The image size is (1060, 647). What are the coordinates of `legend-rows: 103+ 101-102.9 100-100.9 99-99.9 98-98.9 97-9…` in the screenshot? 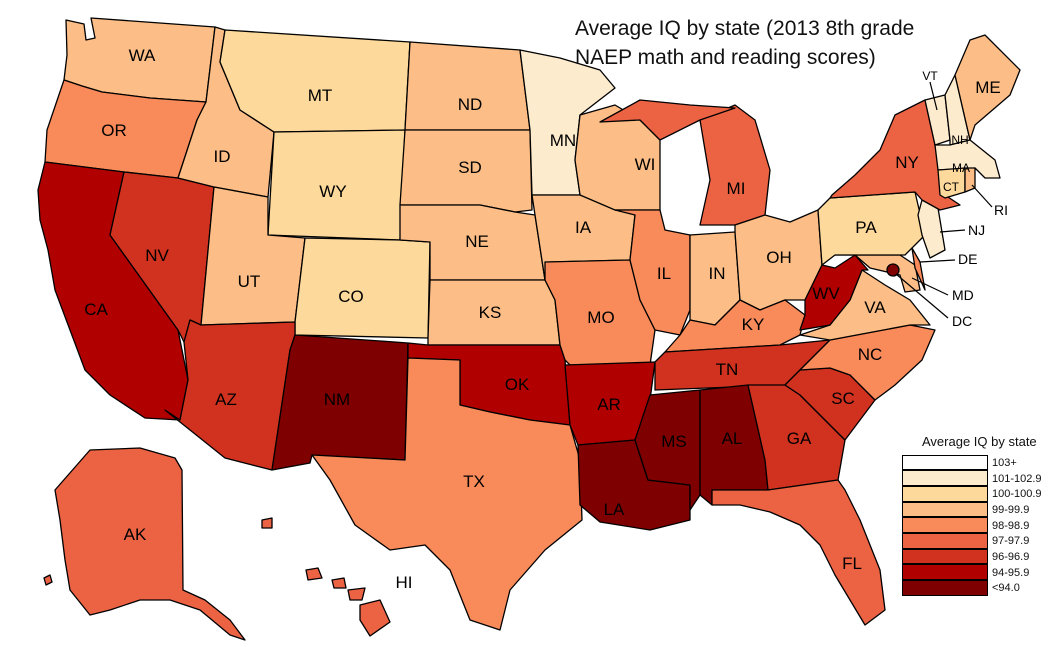 It's located at (978, 525).